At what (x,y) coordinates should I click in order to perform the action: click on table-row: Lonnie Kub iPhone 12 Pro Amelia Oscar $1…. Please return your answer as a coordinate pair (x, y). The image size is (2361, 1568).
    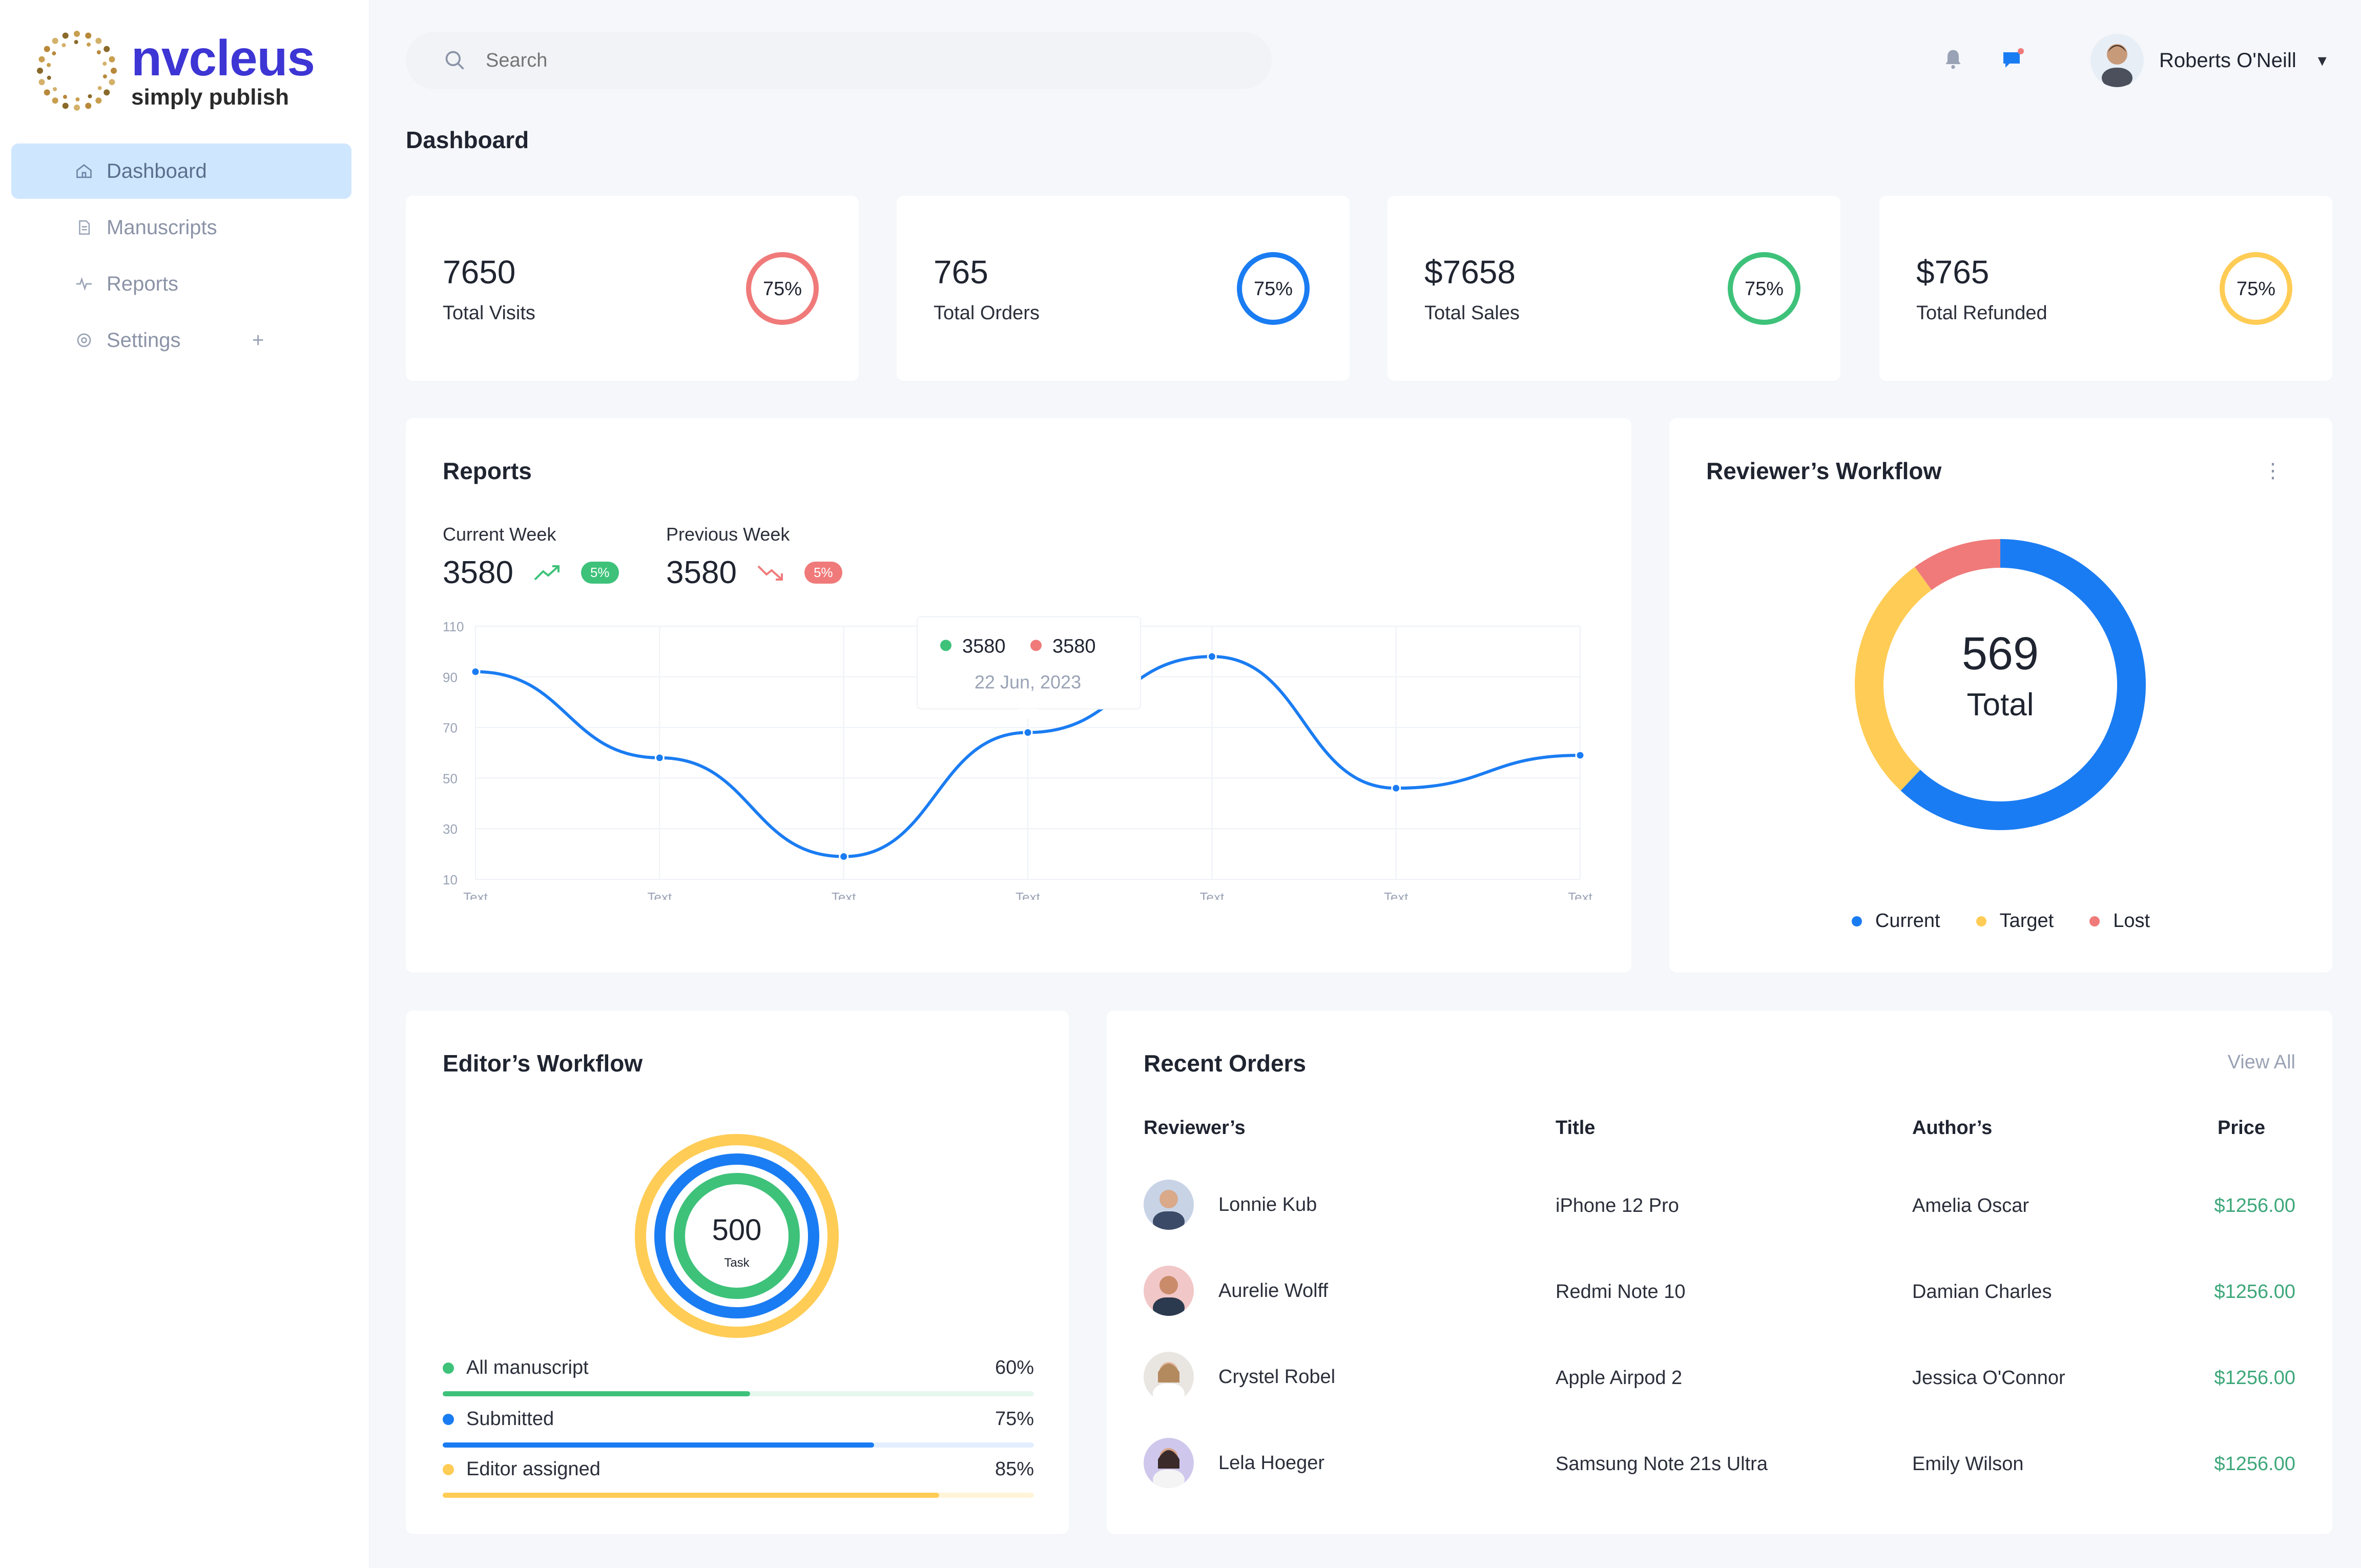
    Looking at the image, I should click on (1719, 1210).